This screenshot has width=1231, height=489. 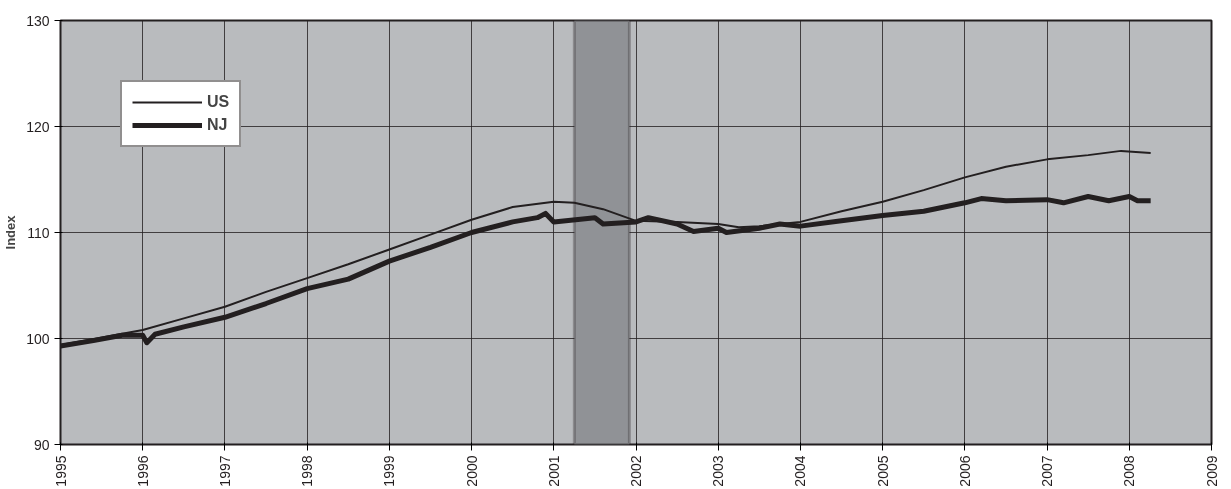 What do you see at coordinates (1129, 471) in the screenshot?
I see `x-tick-label: 2008` at bounding box center [1129, 471].